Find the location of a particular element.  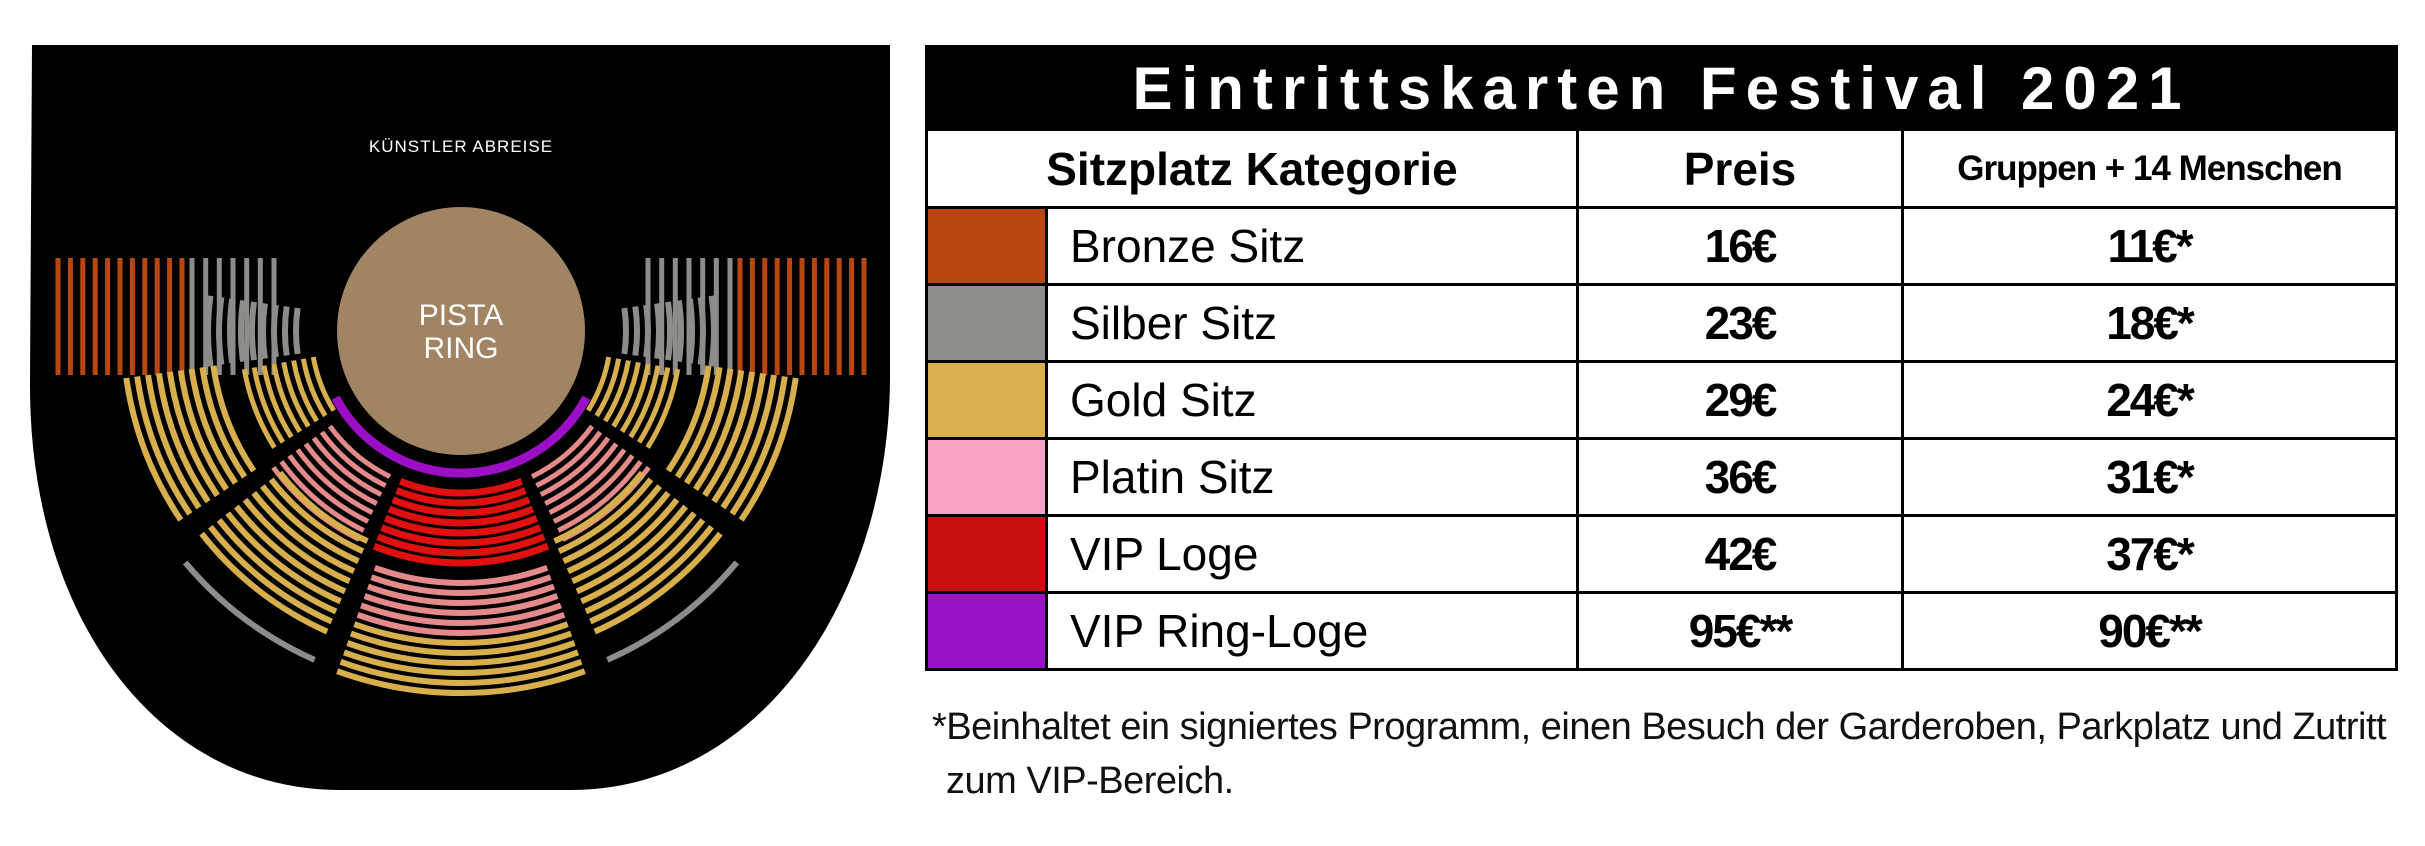

price-value: 42€ is located at coordinates (1740, 554).